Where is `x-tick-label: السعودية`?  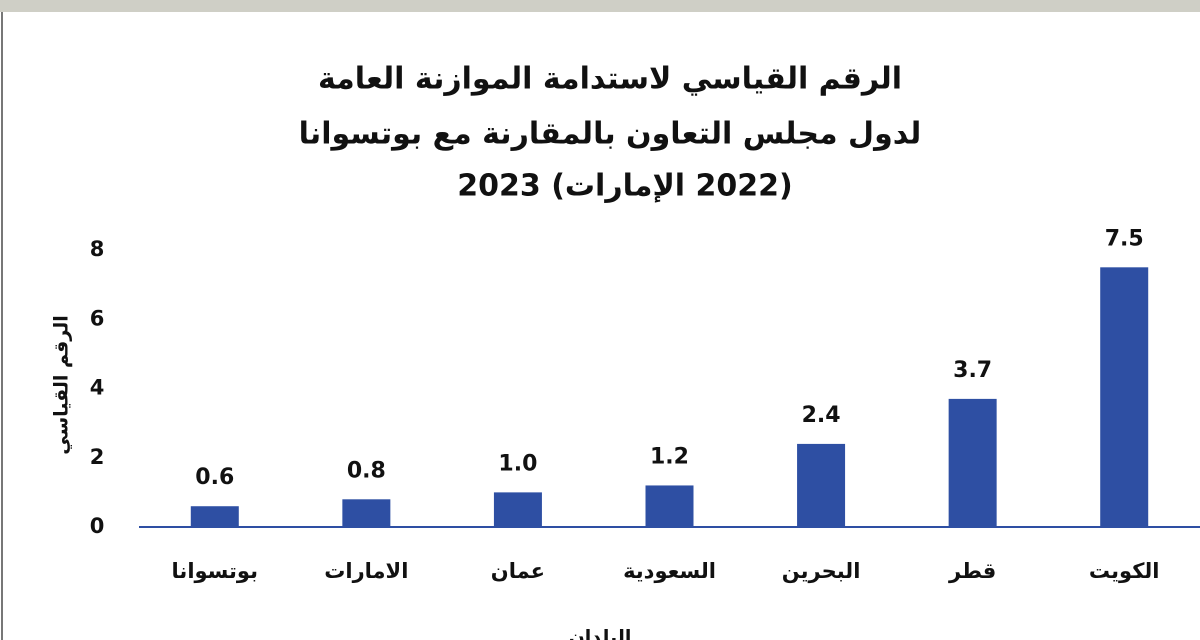 x-tick-label: السعودية is located at coordinates (669, 571).